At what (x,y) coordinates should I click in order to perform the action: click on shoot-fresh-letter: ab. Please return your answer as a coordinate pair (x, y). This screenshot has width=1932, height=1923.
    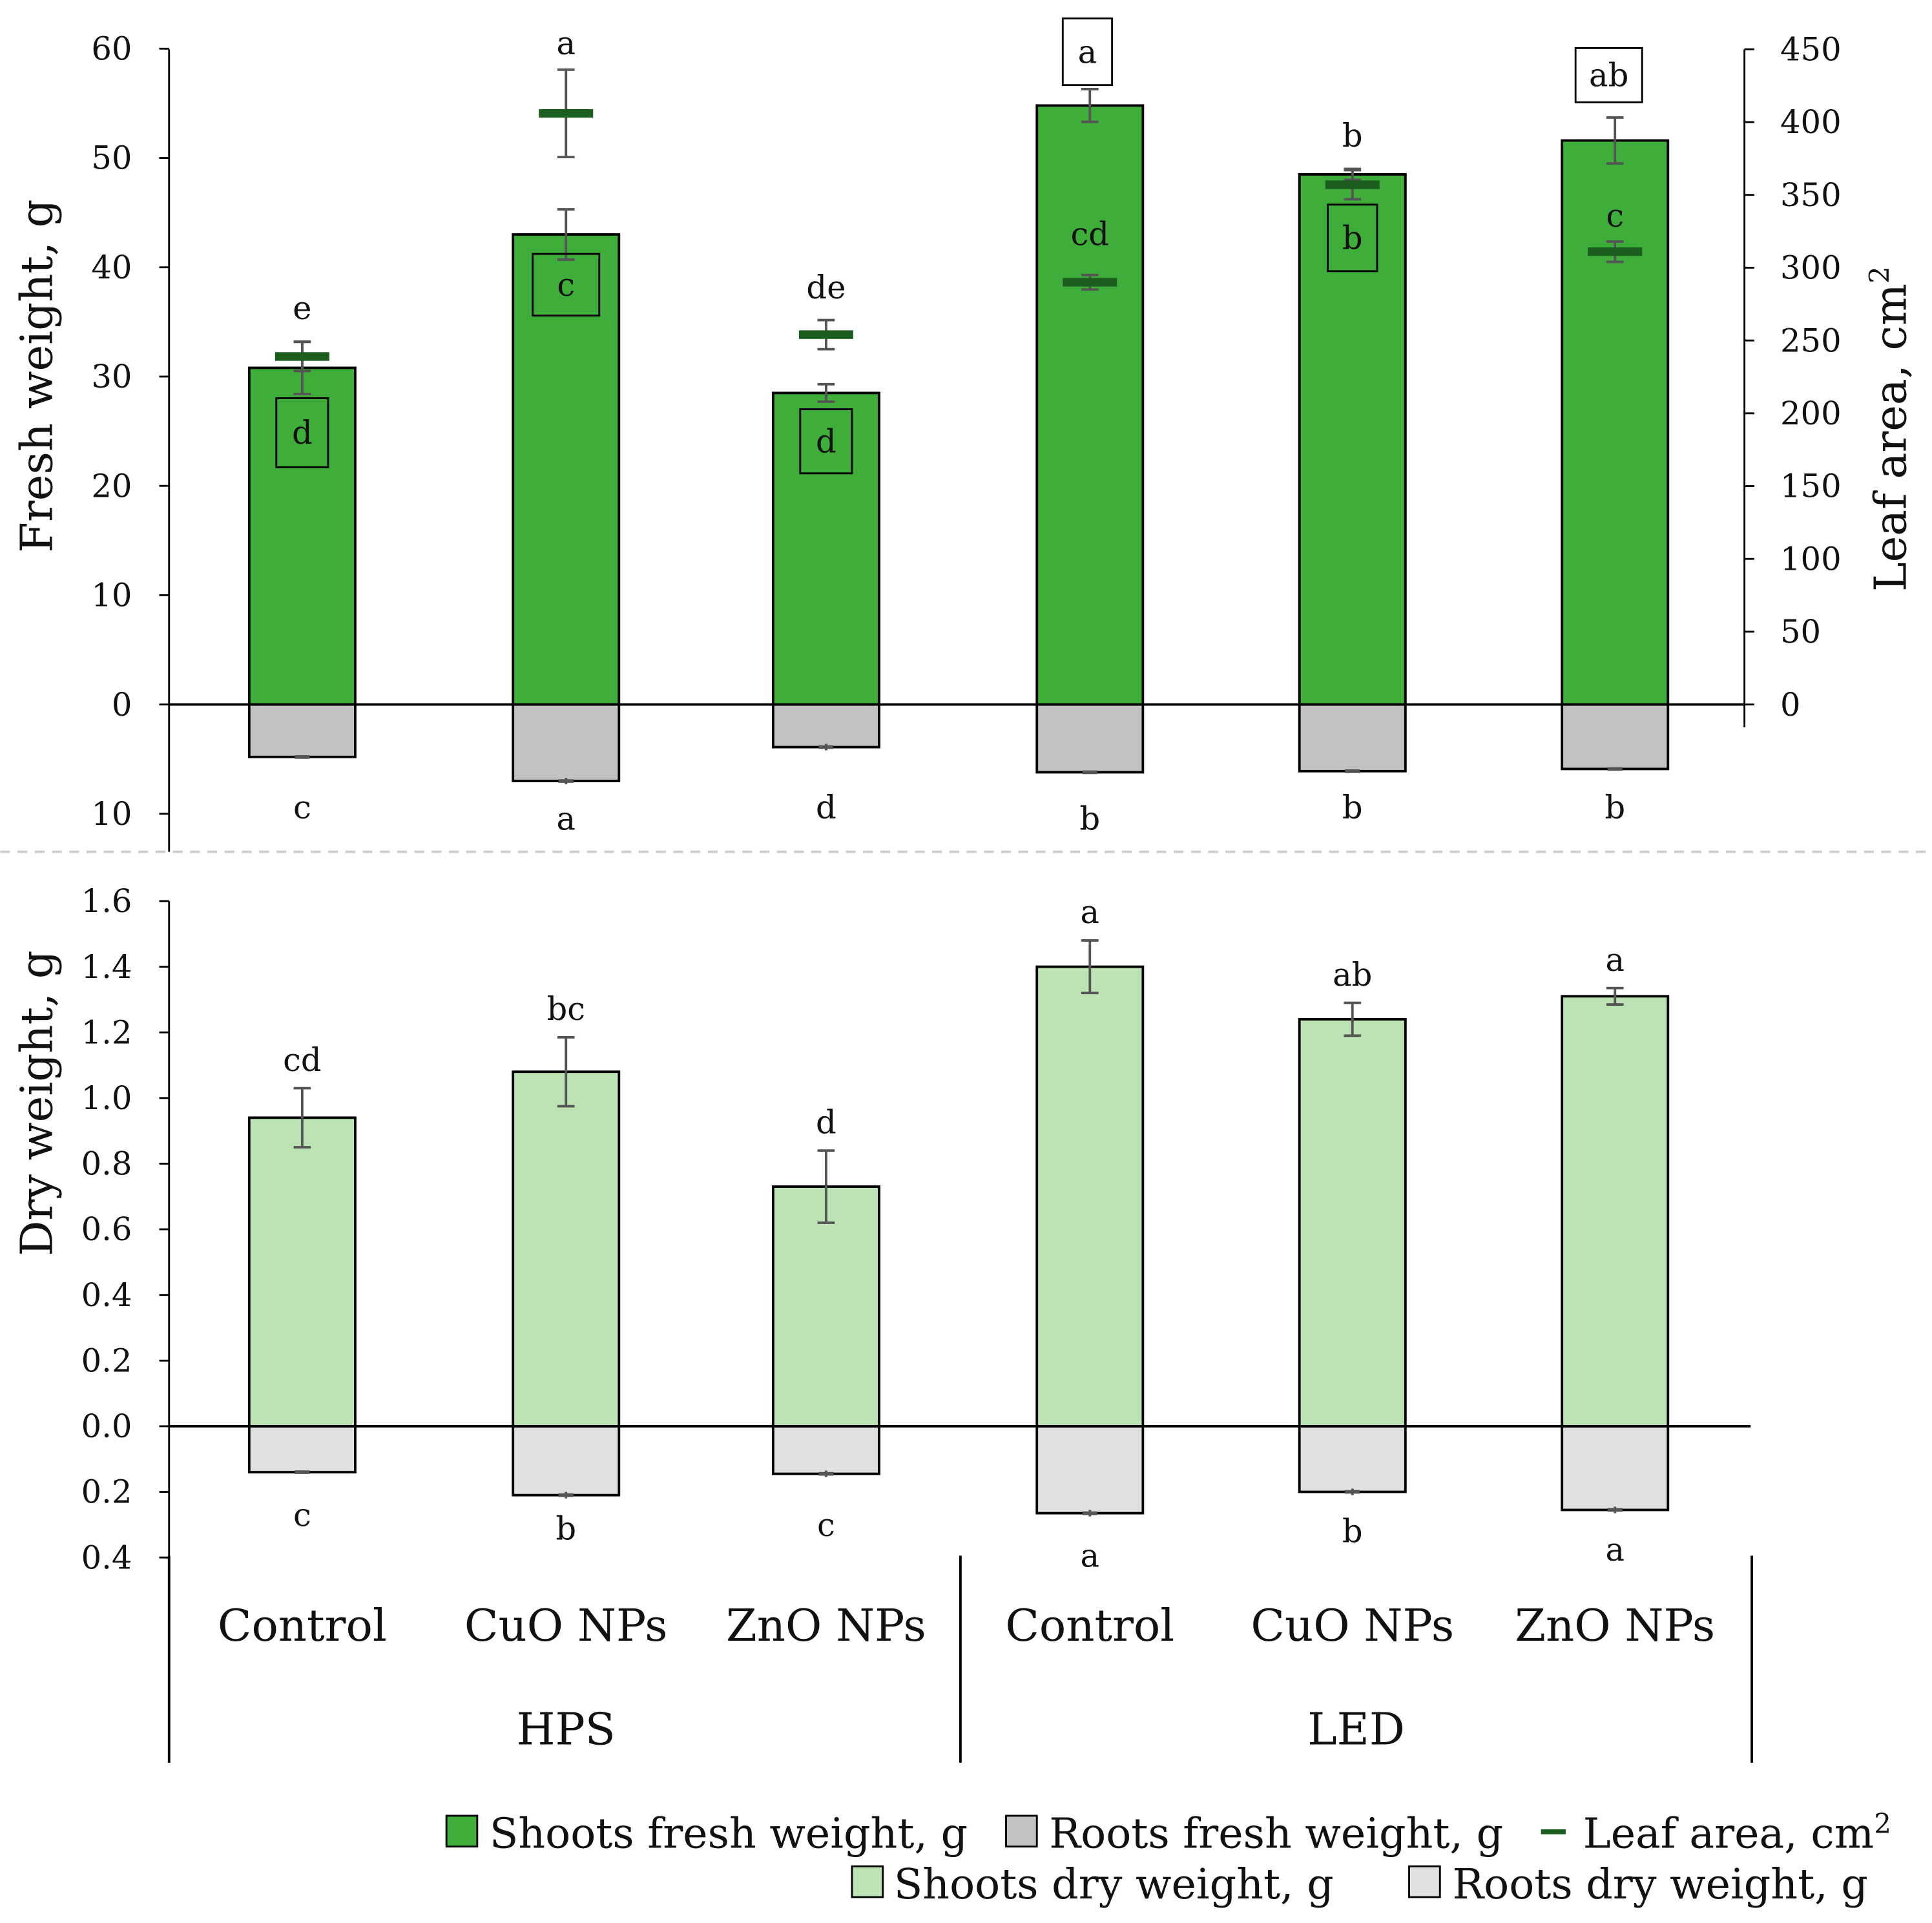
    Looking at the image, I should click on (1608, 75).